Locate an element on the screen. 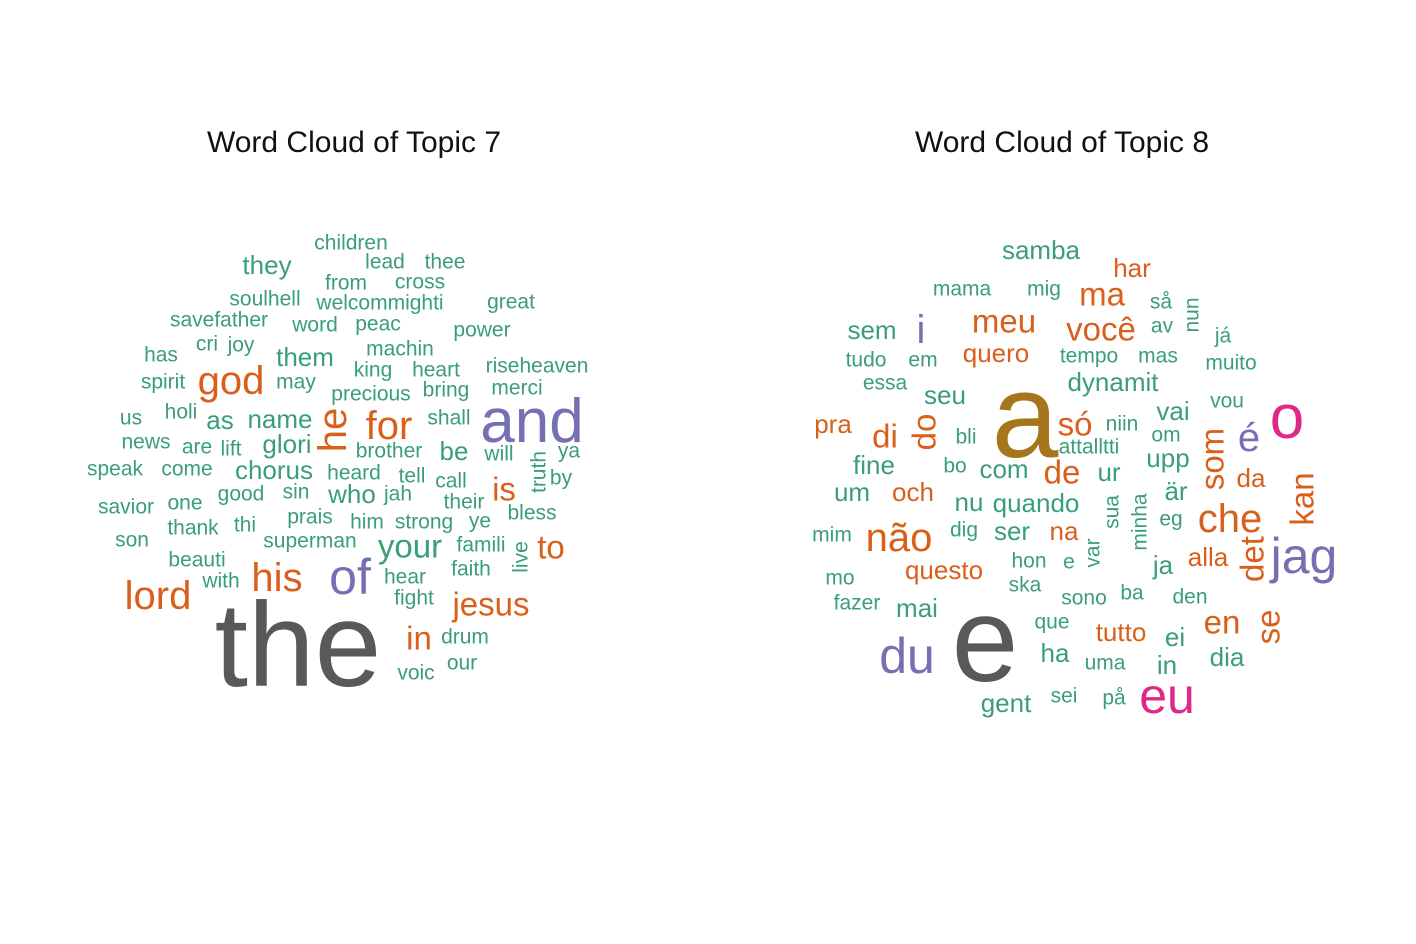 The image size is (1416, 944). cloud-word: minha is located at coordinates (1140, 522).